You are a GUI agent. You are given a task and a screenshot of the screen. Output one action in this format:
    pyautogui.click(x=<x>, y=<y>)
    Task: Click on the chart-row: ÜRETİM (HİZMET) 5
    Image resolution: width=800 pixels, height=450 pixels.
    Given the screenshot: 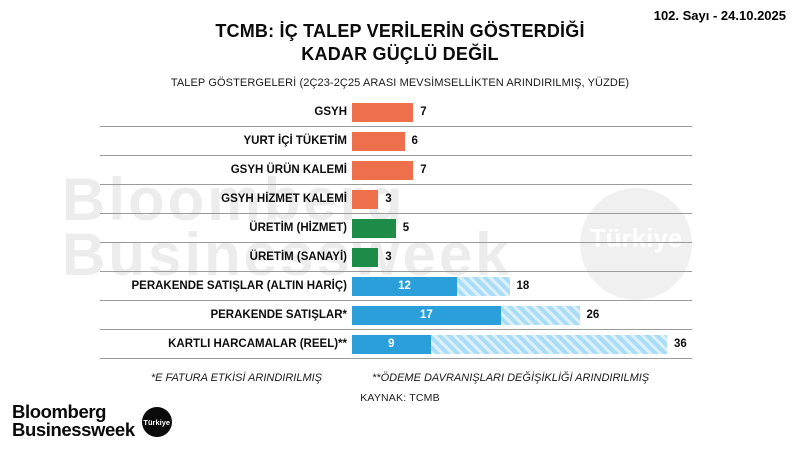 What is the action you would take?
    pyautogui.click(x=396, y=228)
    